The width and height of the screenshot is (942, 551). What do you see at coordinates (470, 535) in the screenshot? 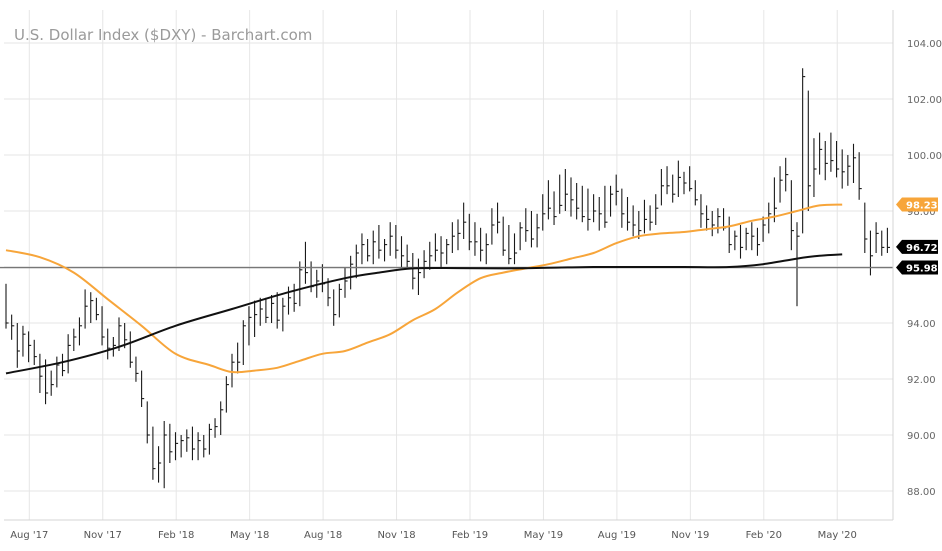
I see `x-tick-label: Feb '19` at bounding box center [470, 535].